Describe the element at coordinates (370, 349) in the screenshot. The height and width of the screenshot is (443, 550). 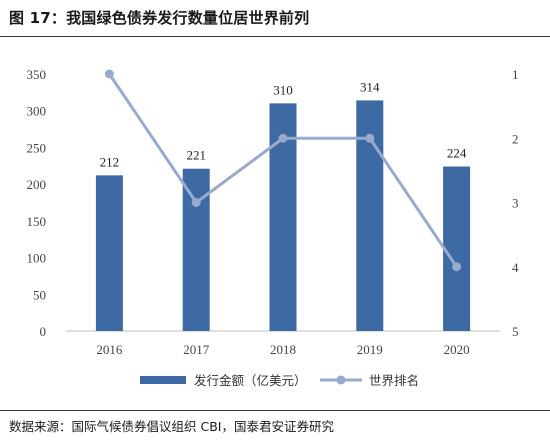
I see `x-tick-label: 2019` at that location.